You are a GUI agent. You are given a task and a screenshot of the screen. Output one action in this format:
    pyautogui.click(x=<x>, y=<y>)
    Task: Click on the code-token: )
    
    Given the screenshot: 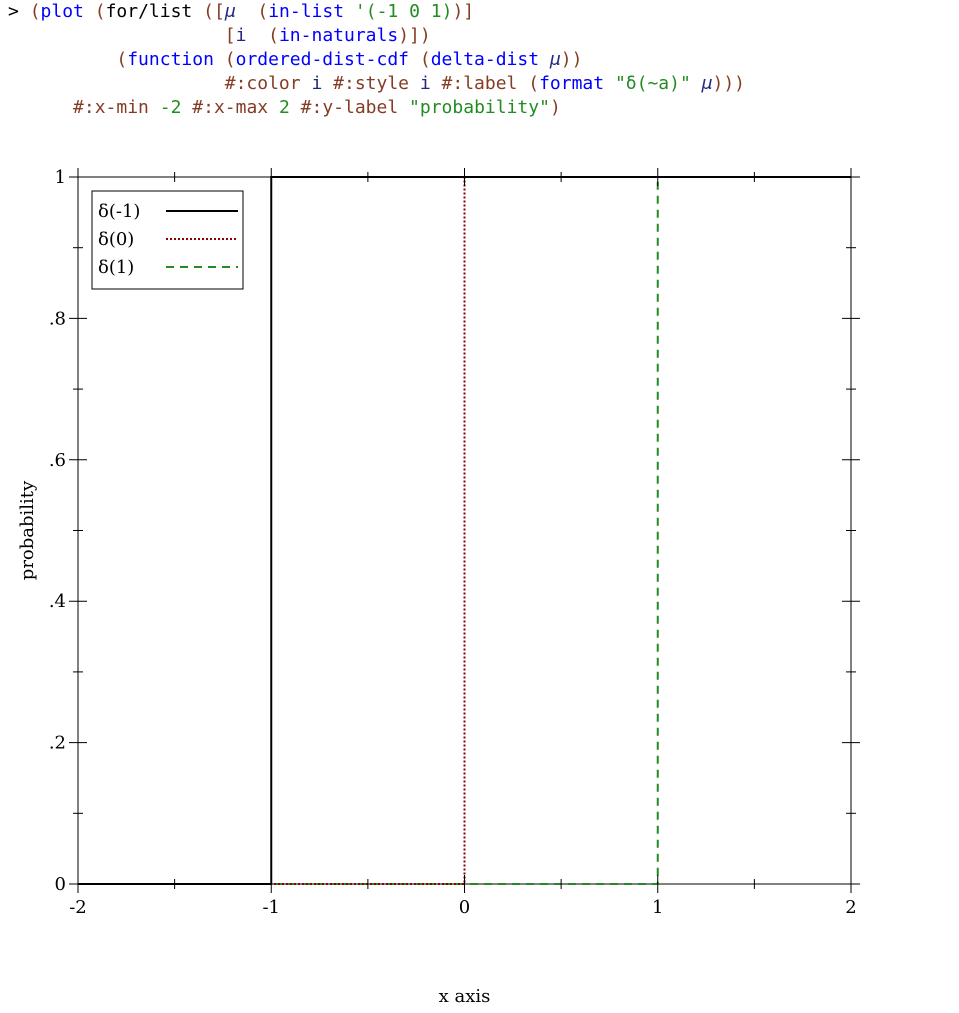 What is the action you would take?
    pyautogui.click(x=555, y=107)
    